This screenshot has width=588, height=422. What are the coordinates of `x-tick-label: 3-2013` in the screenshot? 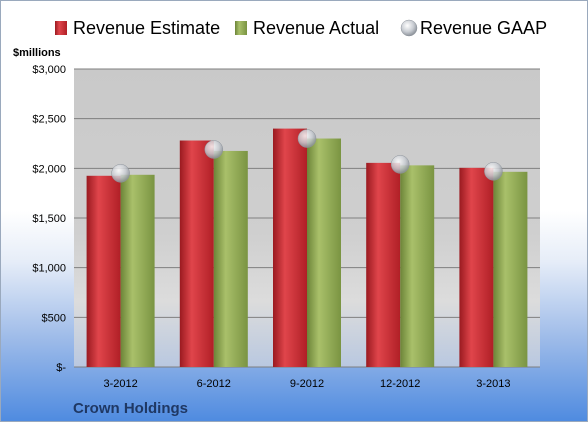 It's located at (493, 384).